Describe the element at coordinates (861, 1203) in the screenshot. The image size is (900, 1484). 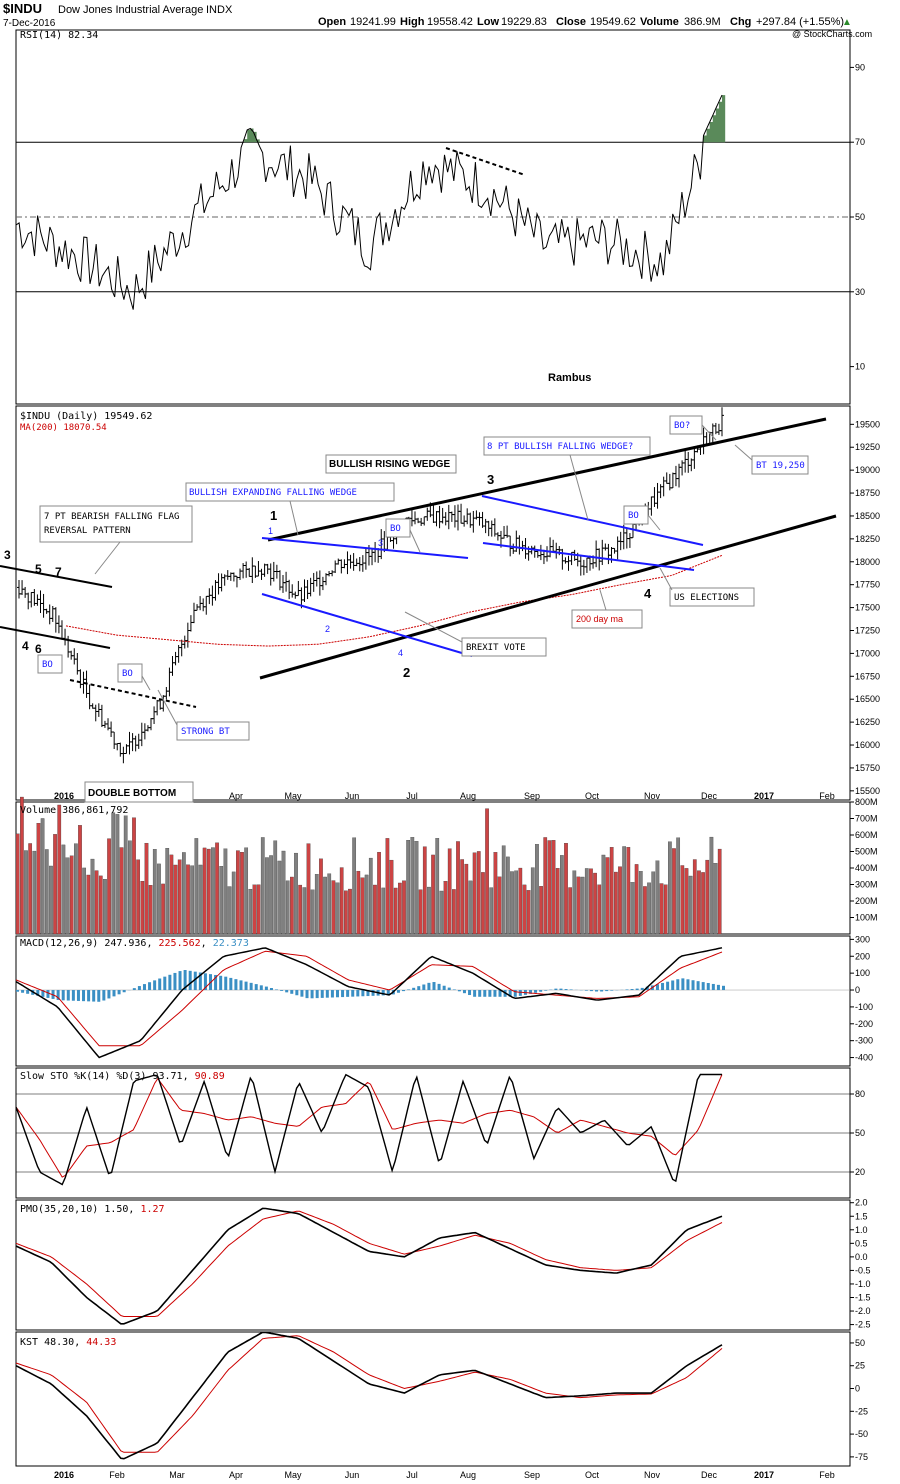
I see `pmo-tick-label: 2.0` at that location.